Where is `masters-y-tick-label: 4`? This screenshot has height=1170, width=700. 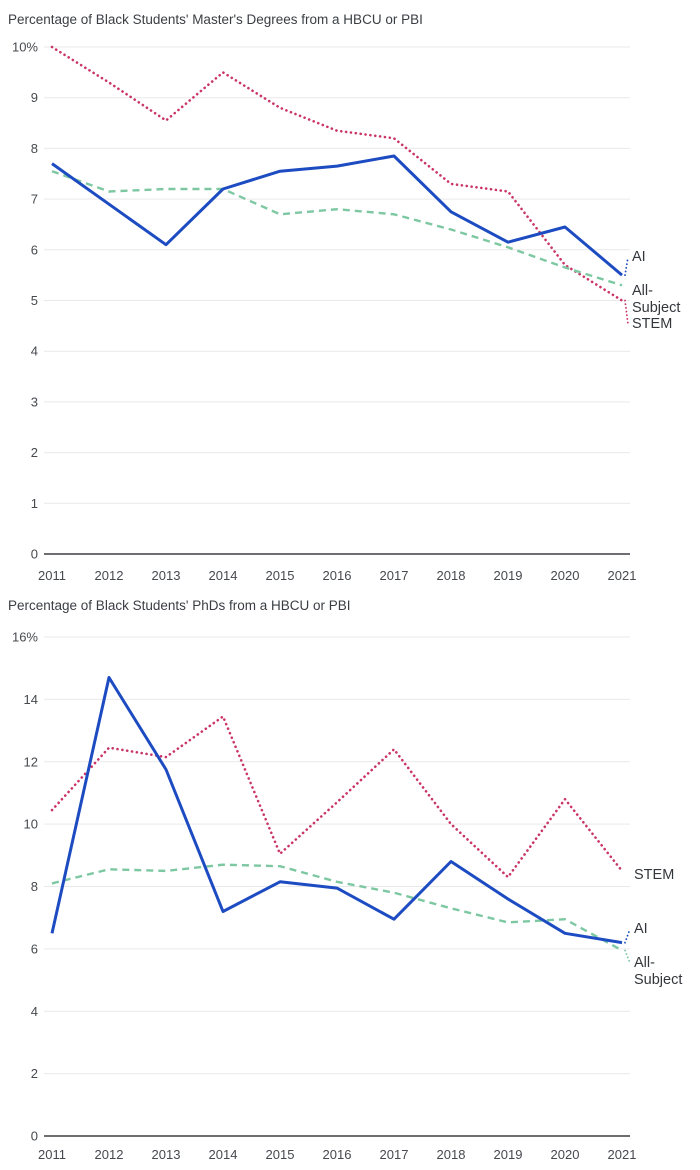
masters-y-tick-label: 4 is located at coordinates (34, 351).